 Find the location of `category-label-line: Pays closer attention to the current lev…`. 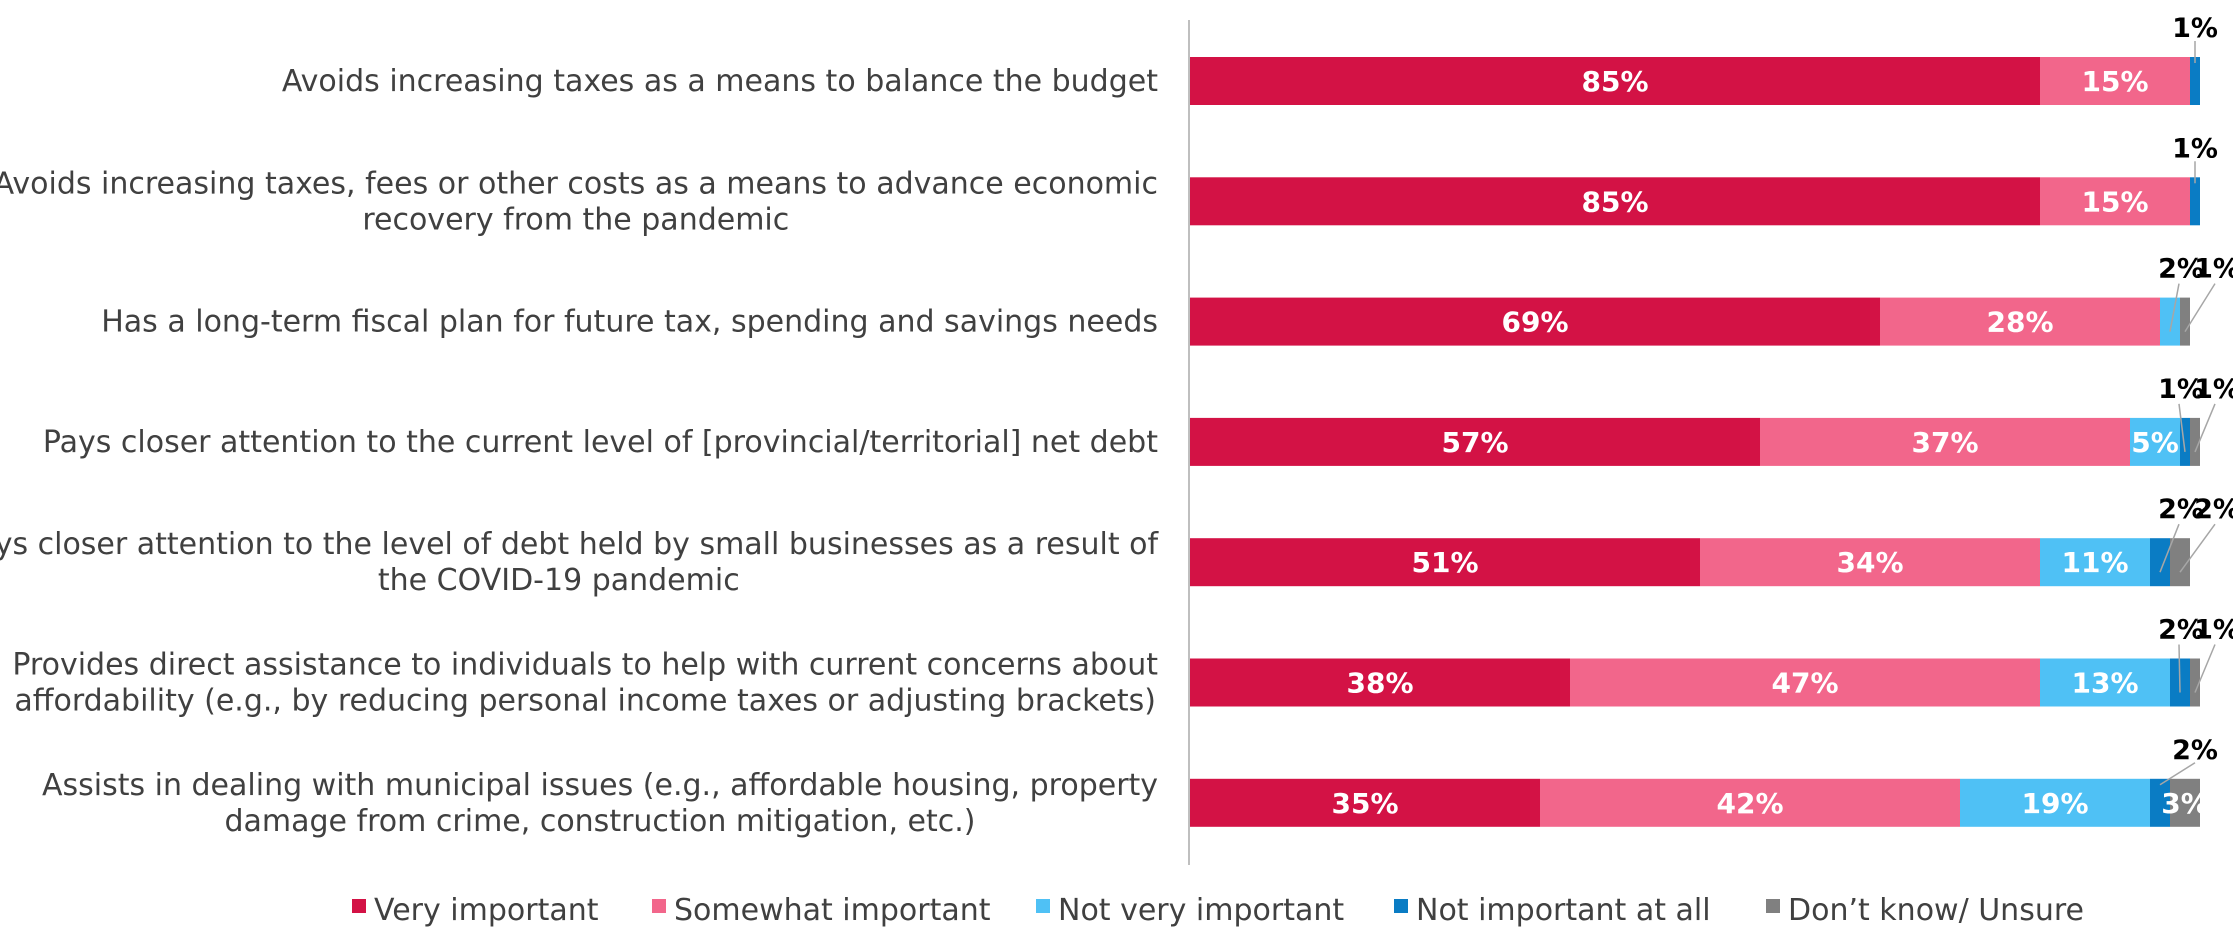

category-label-line: Pays closer attention to the current lev… is located at coordinates (600, 442).